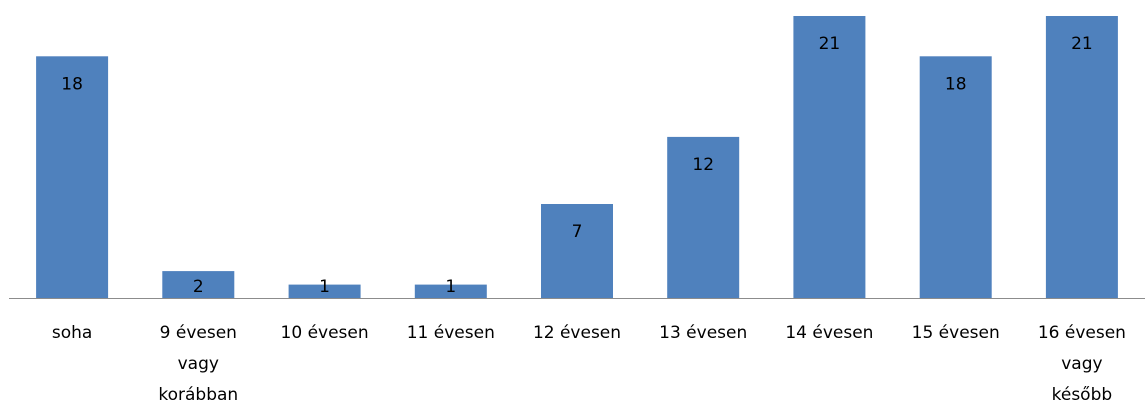 The image size is (1145, 408). Describe the element at coordinates (325, 333) in the screenshot. I see `category-label-2: 10 évesen` at that location.